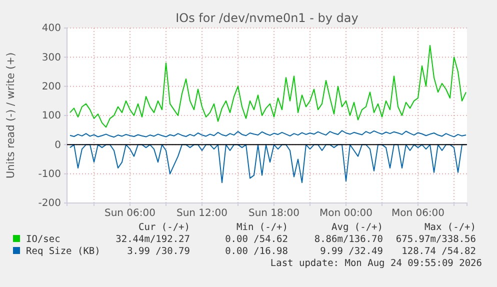 Image resolution: width=497 pixels, height=287 pixels. What do you see at coordinates (63, 251) in the screenshot?
I see `legend-label: Req Size (KB)` at bounding box center [63, 251].